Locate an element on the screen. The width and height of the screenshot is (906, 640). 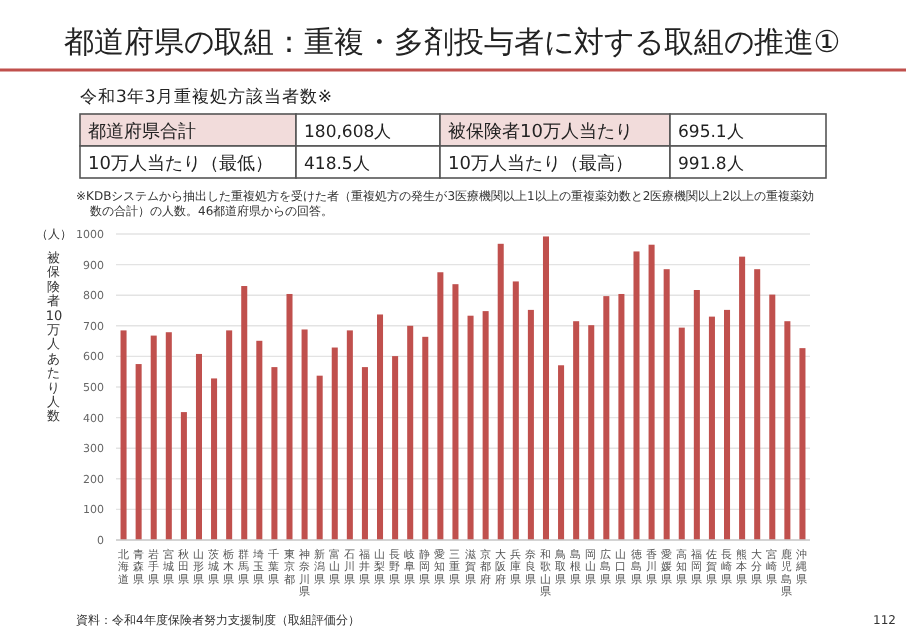
text: 10万人当たり（最高） is located at coordinates (540, 164).